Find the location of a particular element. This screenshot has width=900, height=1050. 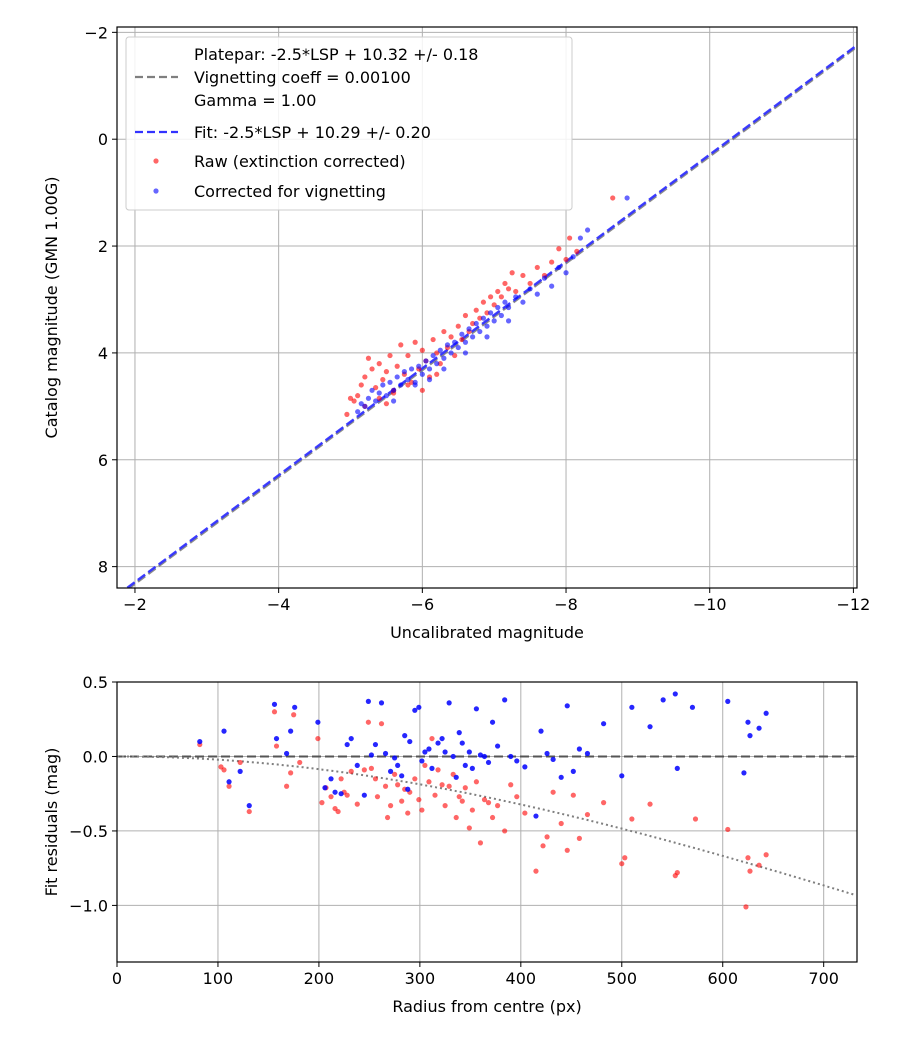

x-tick-label: 100 is located at coordinates (218, 978).